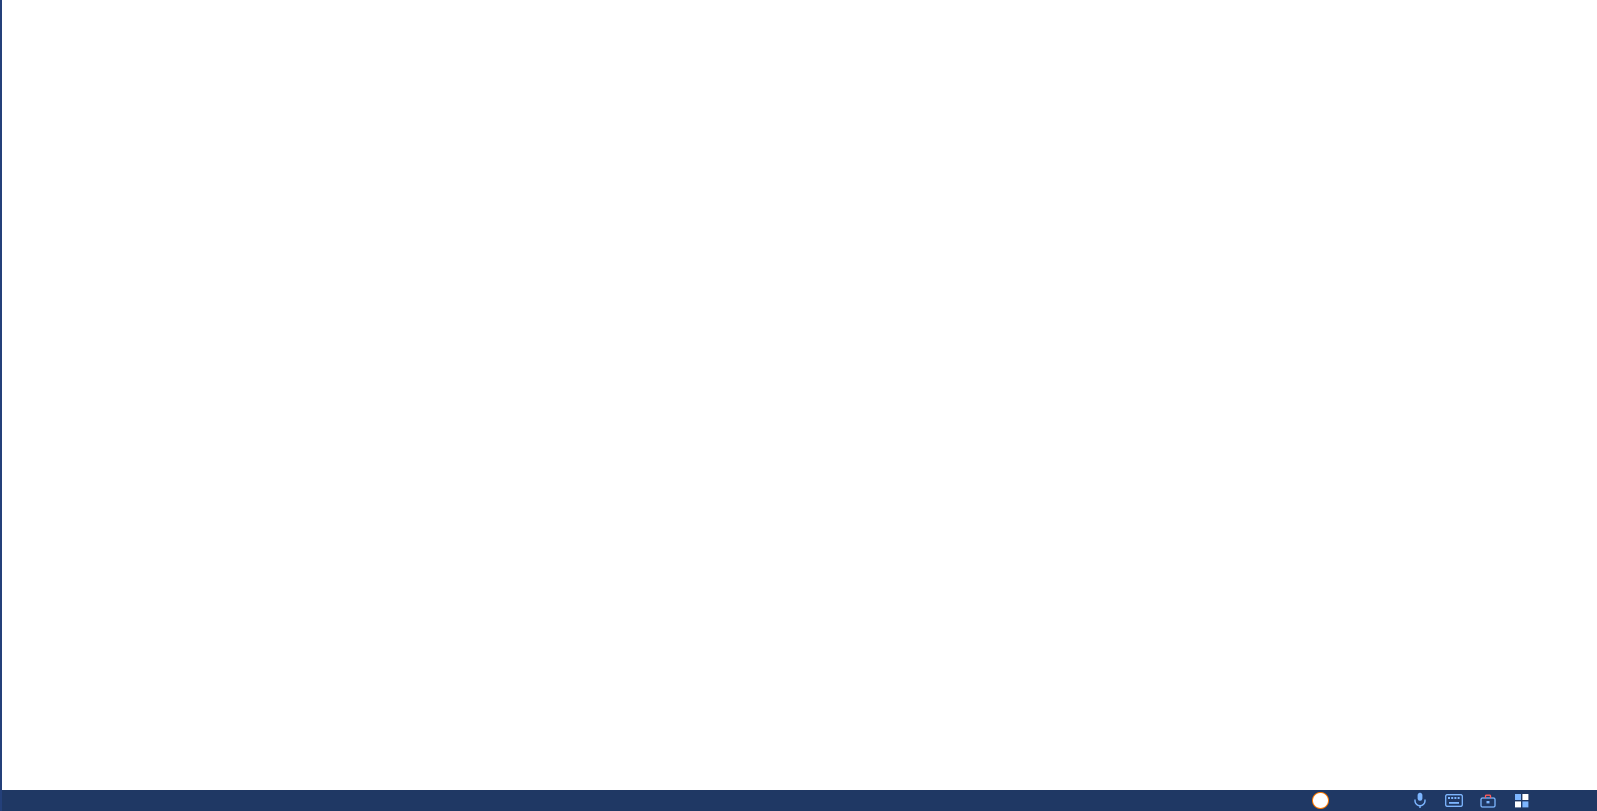 Image resolution: width=1597 pixels, height=811 pixels. What do you see at coordinates (1354, 801) in the screenshot?
I see `chinese-mode-icon` at bounding box center [1354, 801].